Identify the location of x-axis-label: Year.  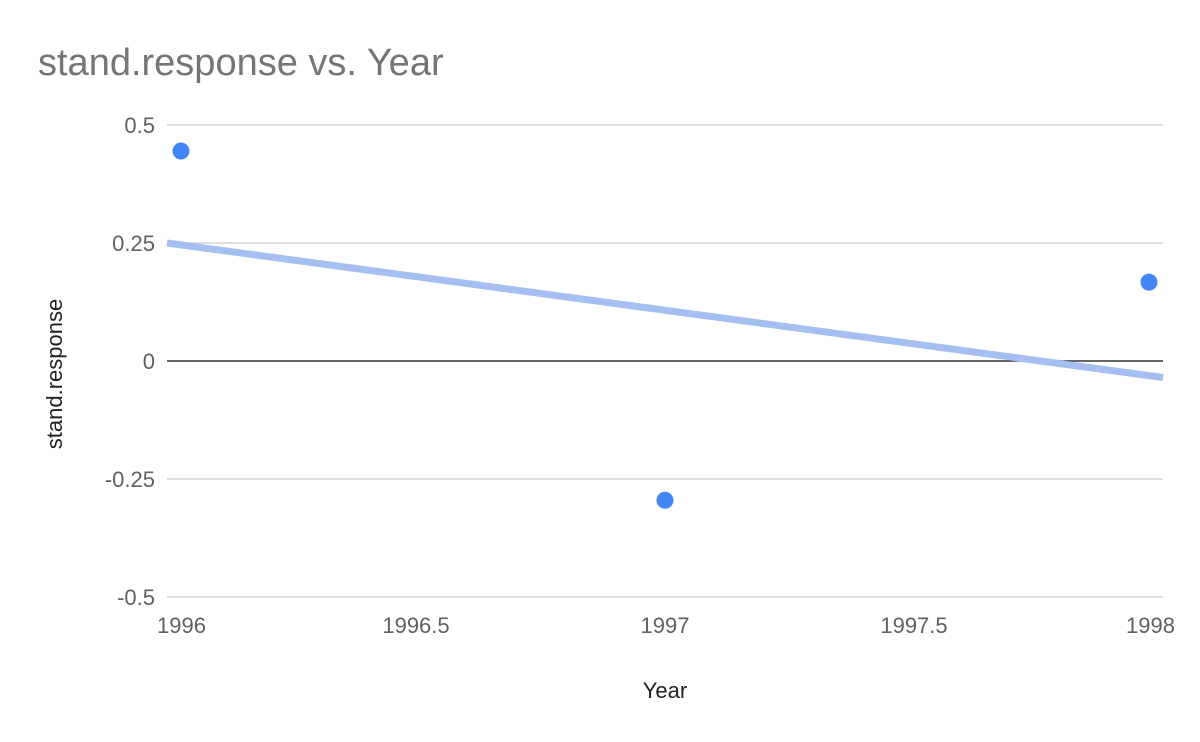
(665, 690).